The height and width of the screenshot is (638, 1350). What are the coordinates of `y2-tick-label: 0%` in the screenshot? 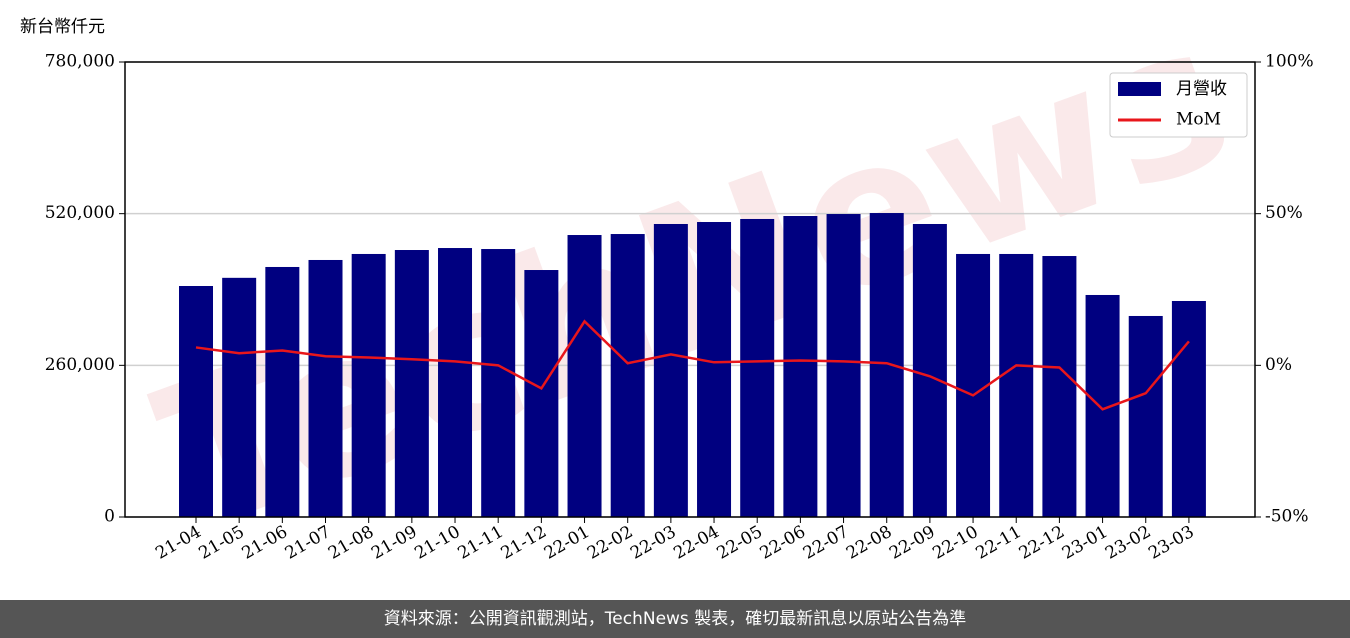 It's located at (1278, 365).